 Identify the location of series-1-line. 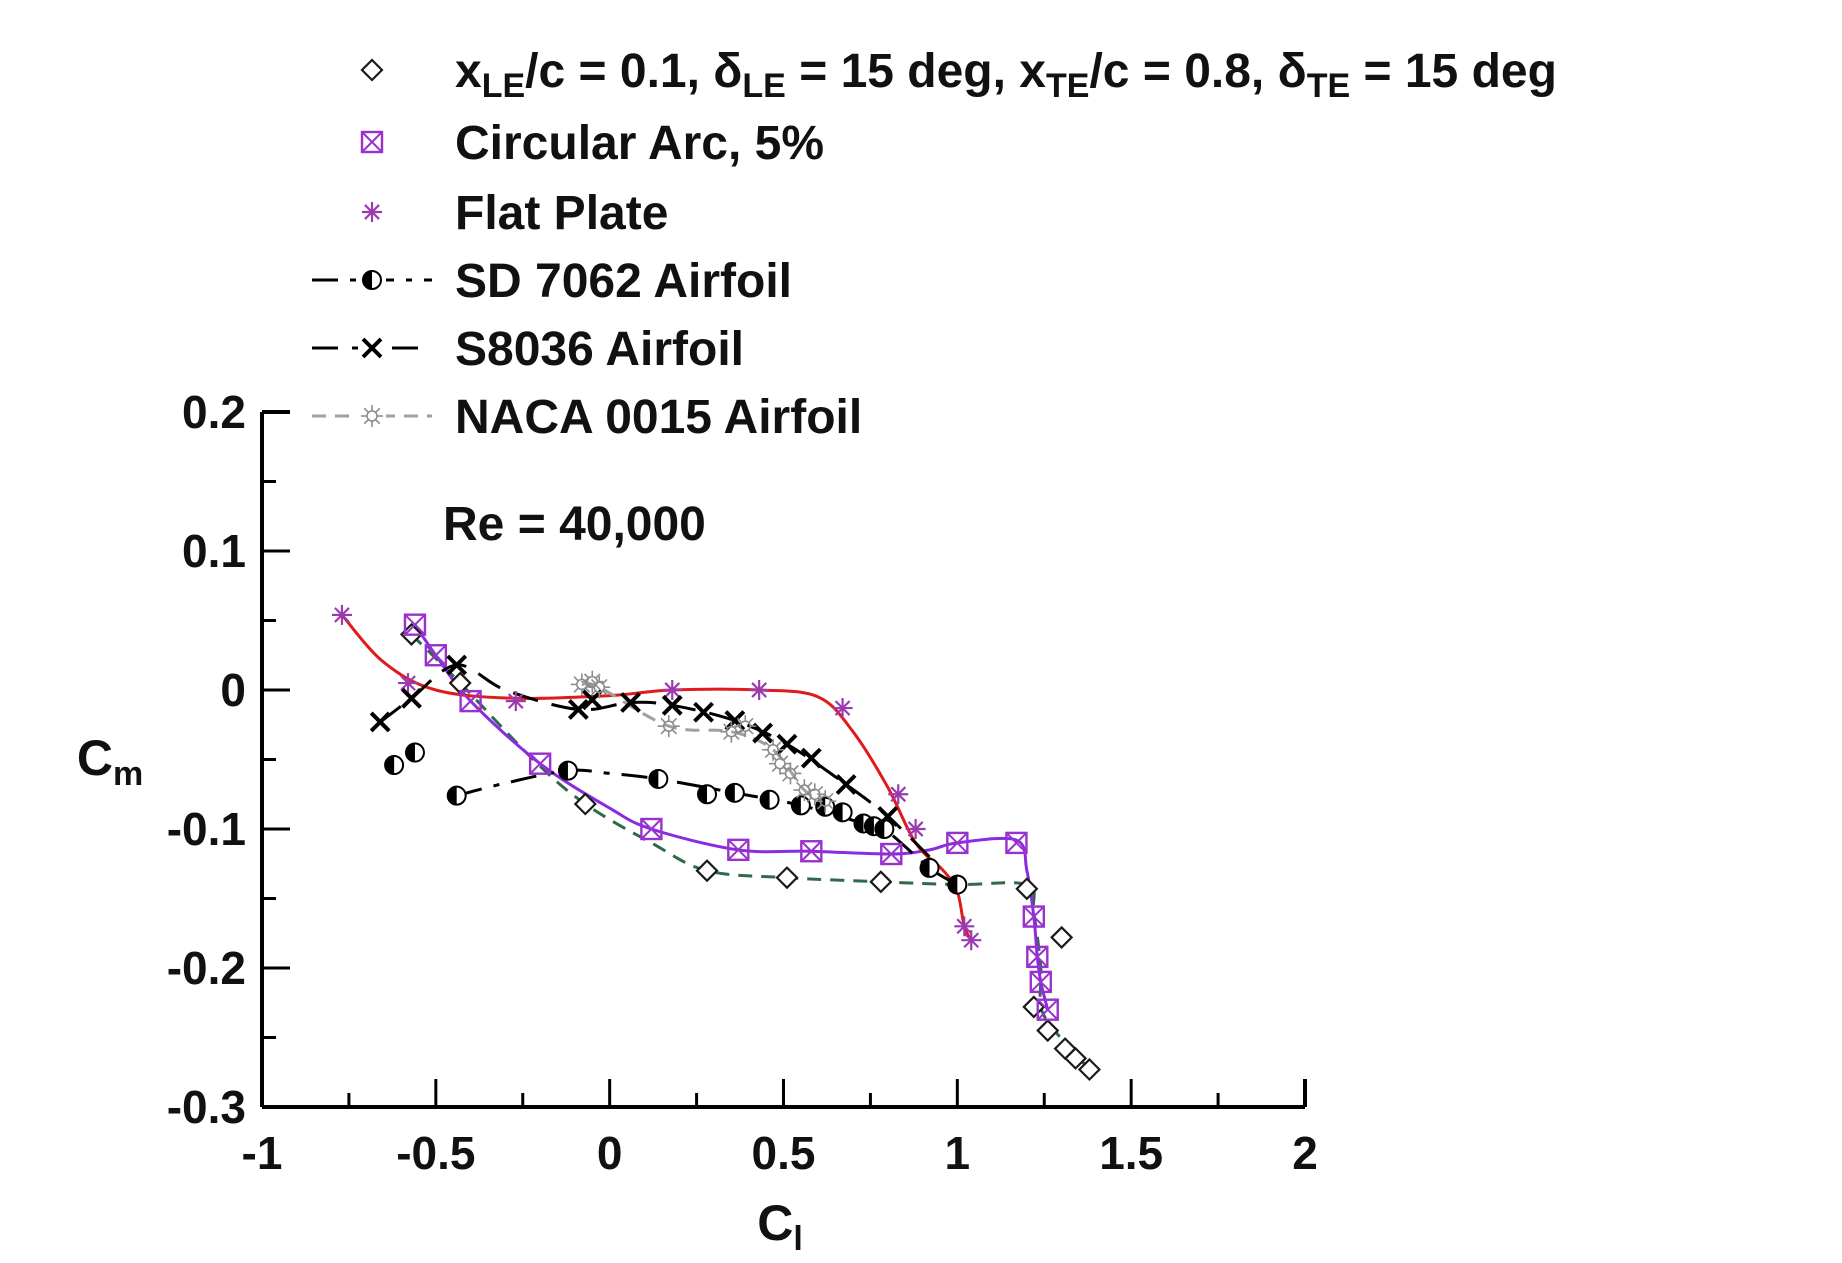
(731, 817).